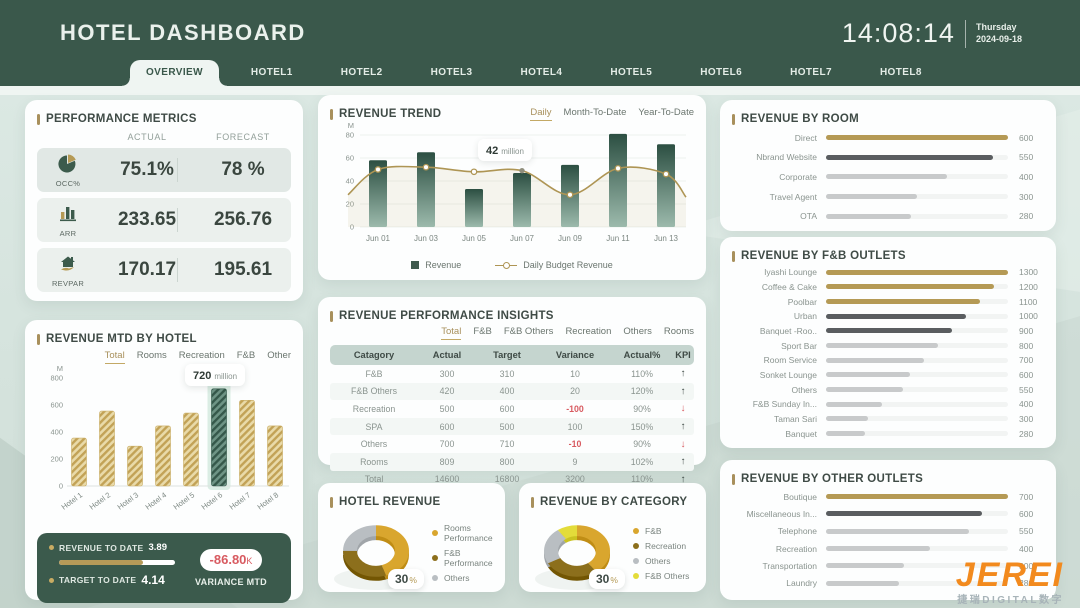 The width and height of the screenshot is (1080, 608). I want to click on svg-text: Jun 11, so click(618, 238).